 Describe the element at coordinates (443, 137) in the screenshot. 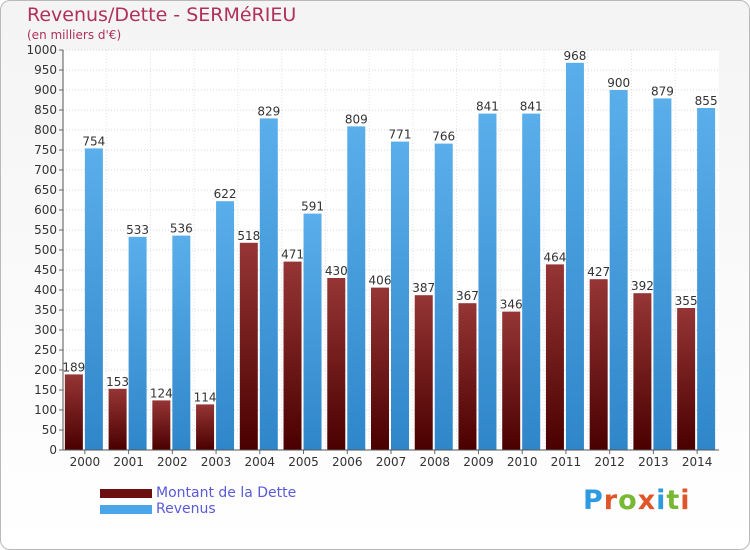

I see `data-label-revenus: 766` at that location.